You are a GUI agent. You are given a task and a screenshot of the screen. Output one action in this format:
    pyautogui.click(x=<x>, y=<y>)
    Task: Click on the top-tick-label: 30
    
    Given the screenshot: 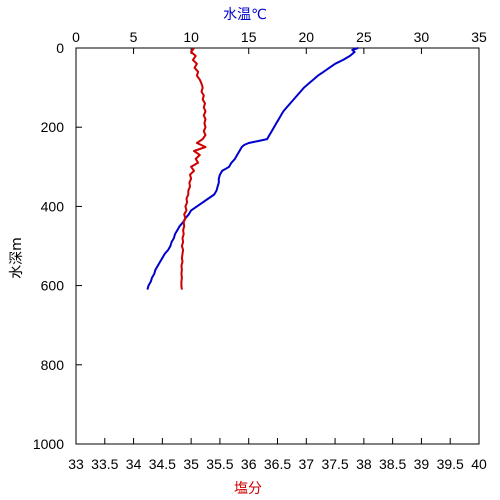 What is the action you would take?
    pyautogui.click(x=422, y=37)
    